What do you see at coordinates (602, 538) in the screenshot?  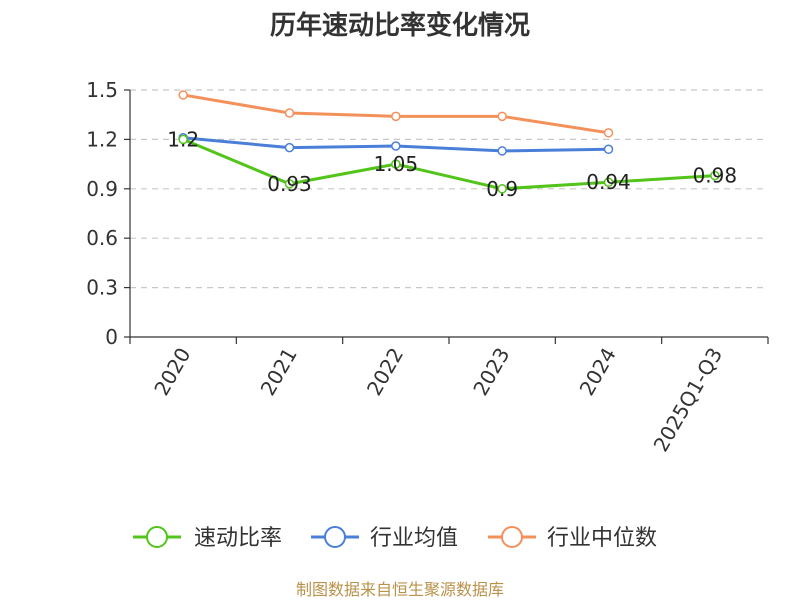 I see `legend-label: 行业中位数` at bounding box center [602, 538].